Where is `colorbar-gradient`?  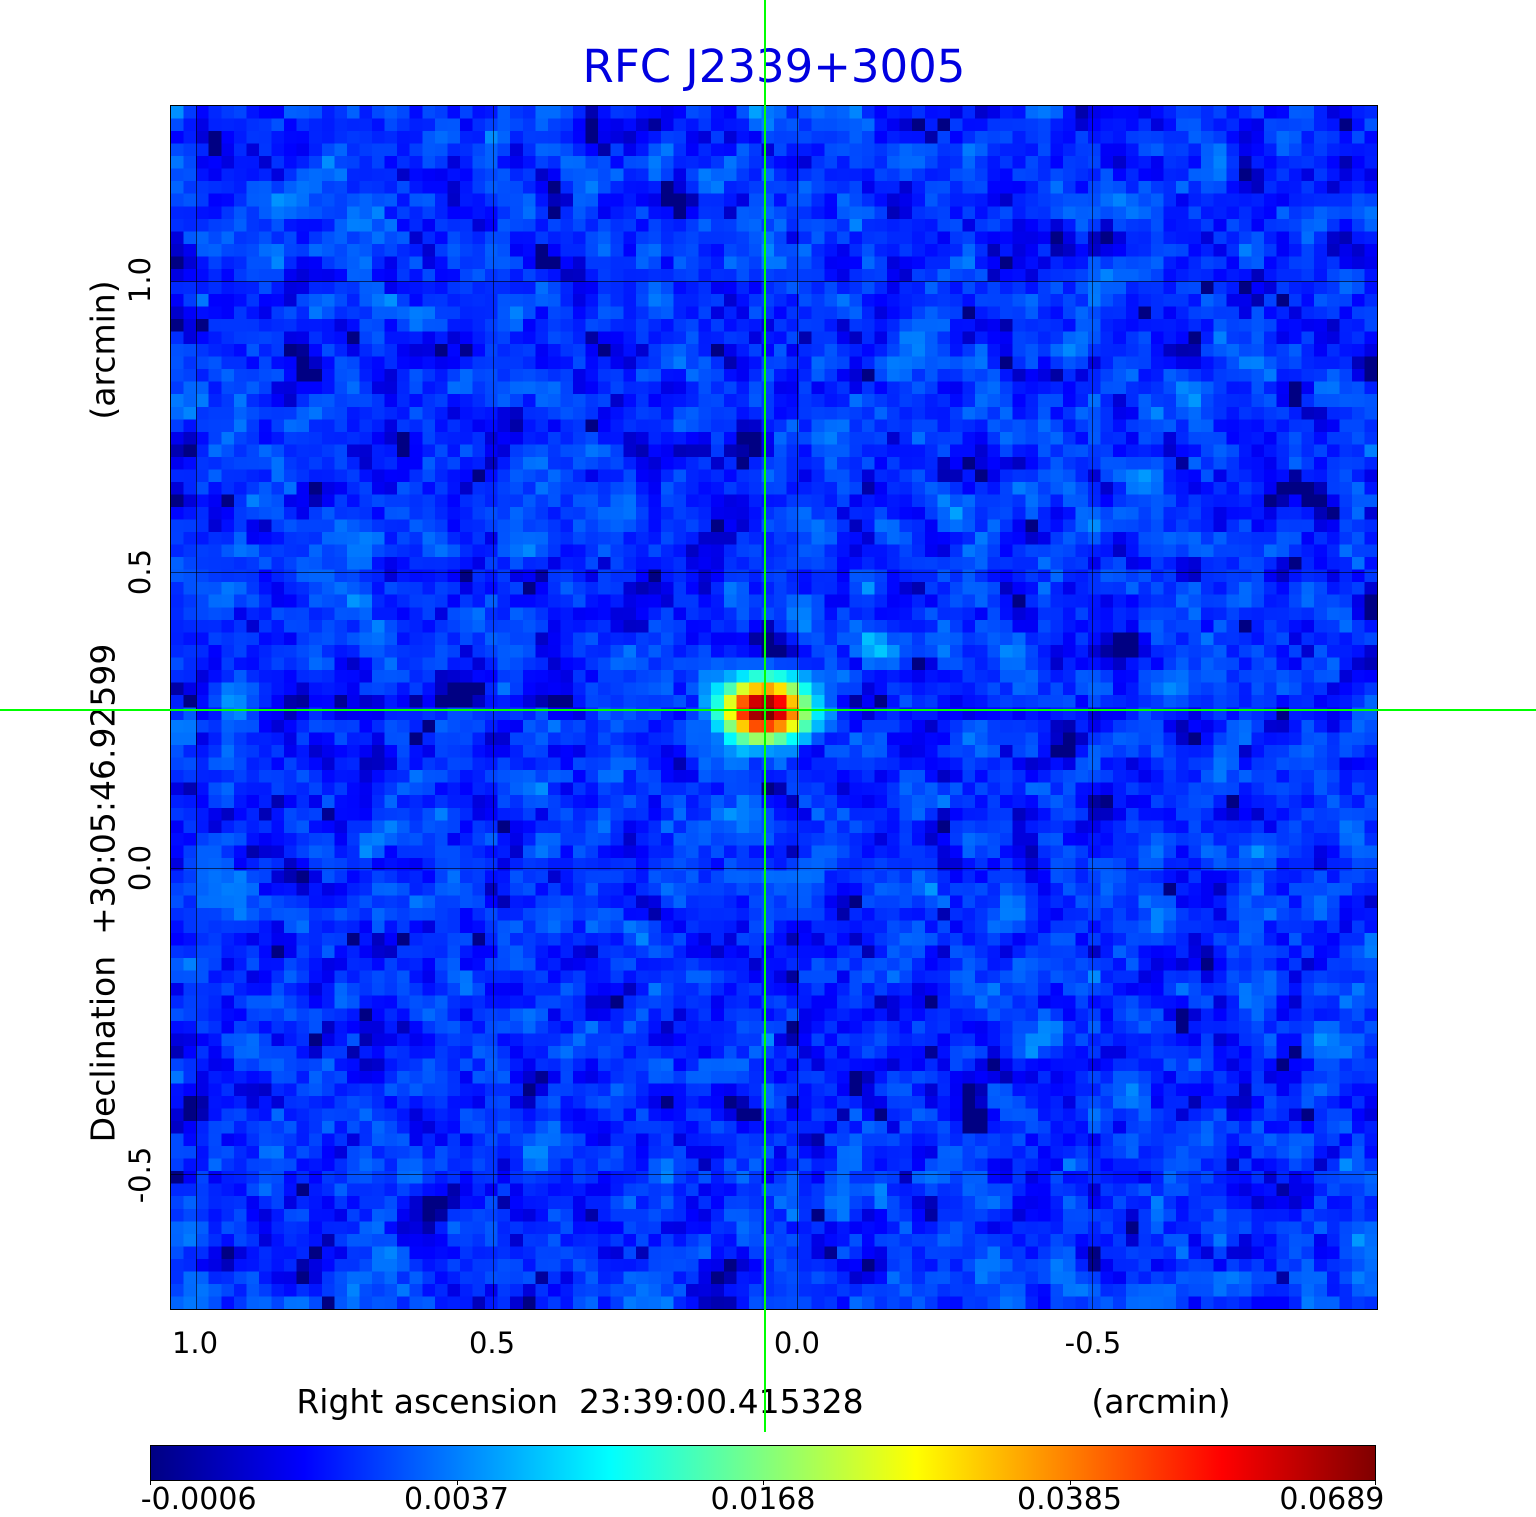
colorbar-gradient is located at coordinates (763, 1463).